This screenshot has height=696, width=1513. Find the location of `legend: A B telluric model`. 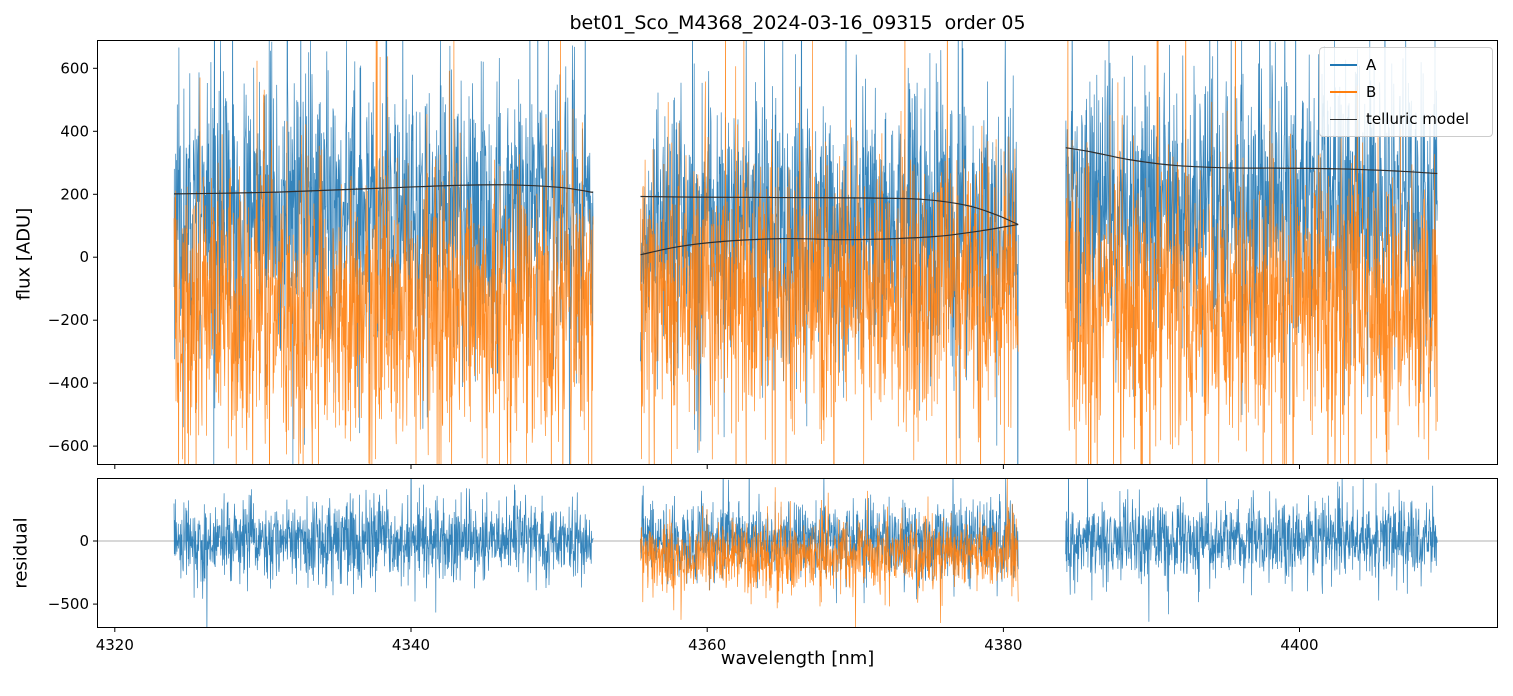

legend: A B telluric model is located at coordinates (1406, 92).